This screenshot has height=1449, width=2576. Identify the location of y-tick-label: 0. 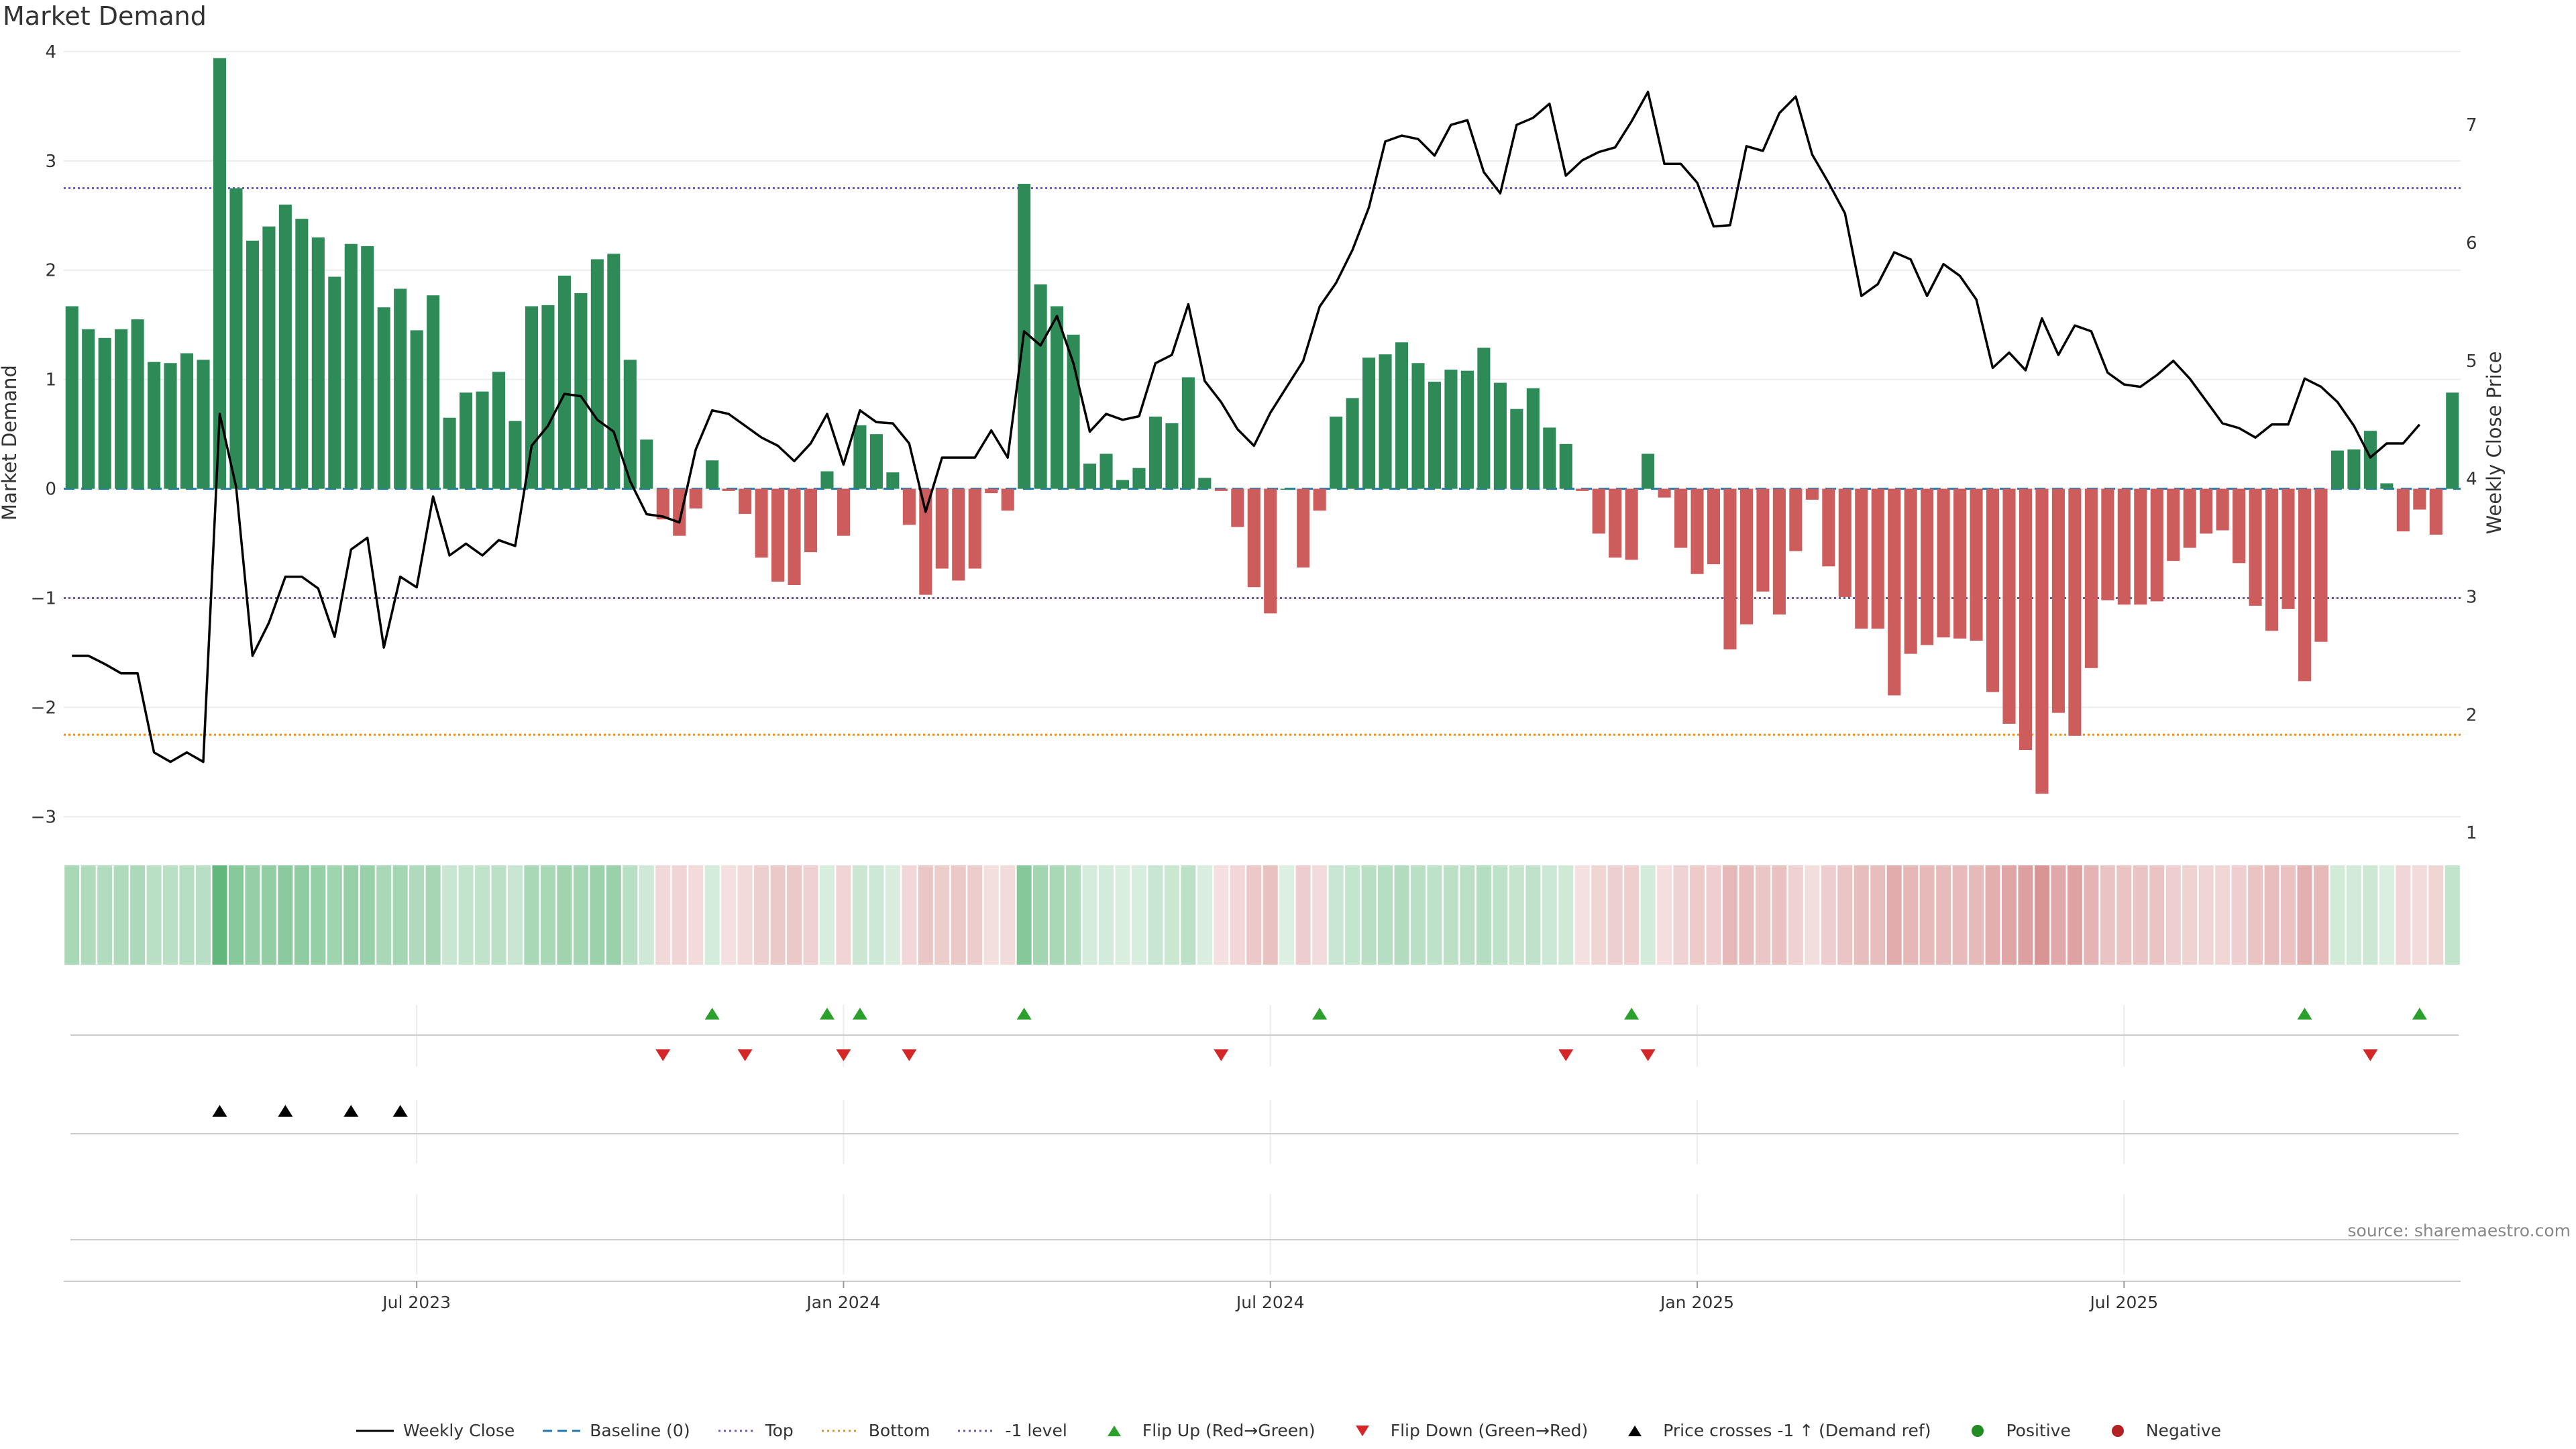
(50, 490).